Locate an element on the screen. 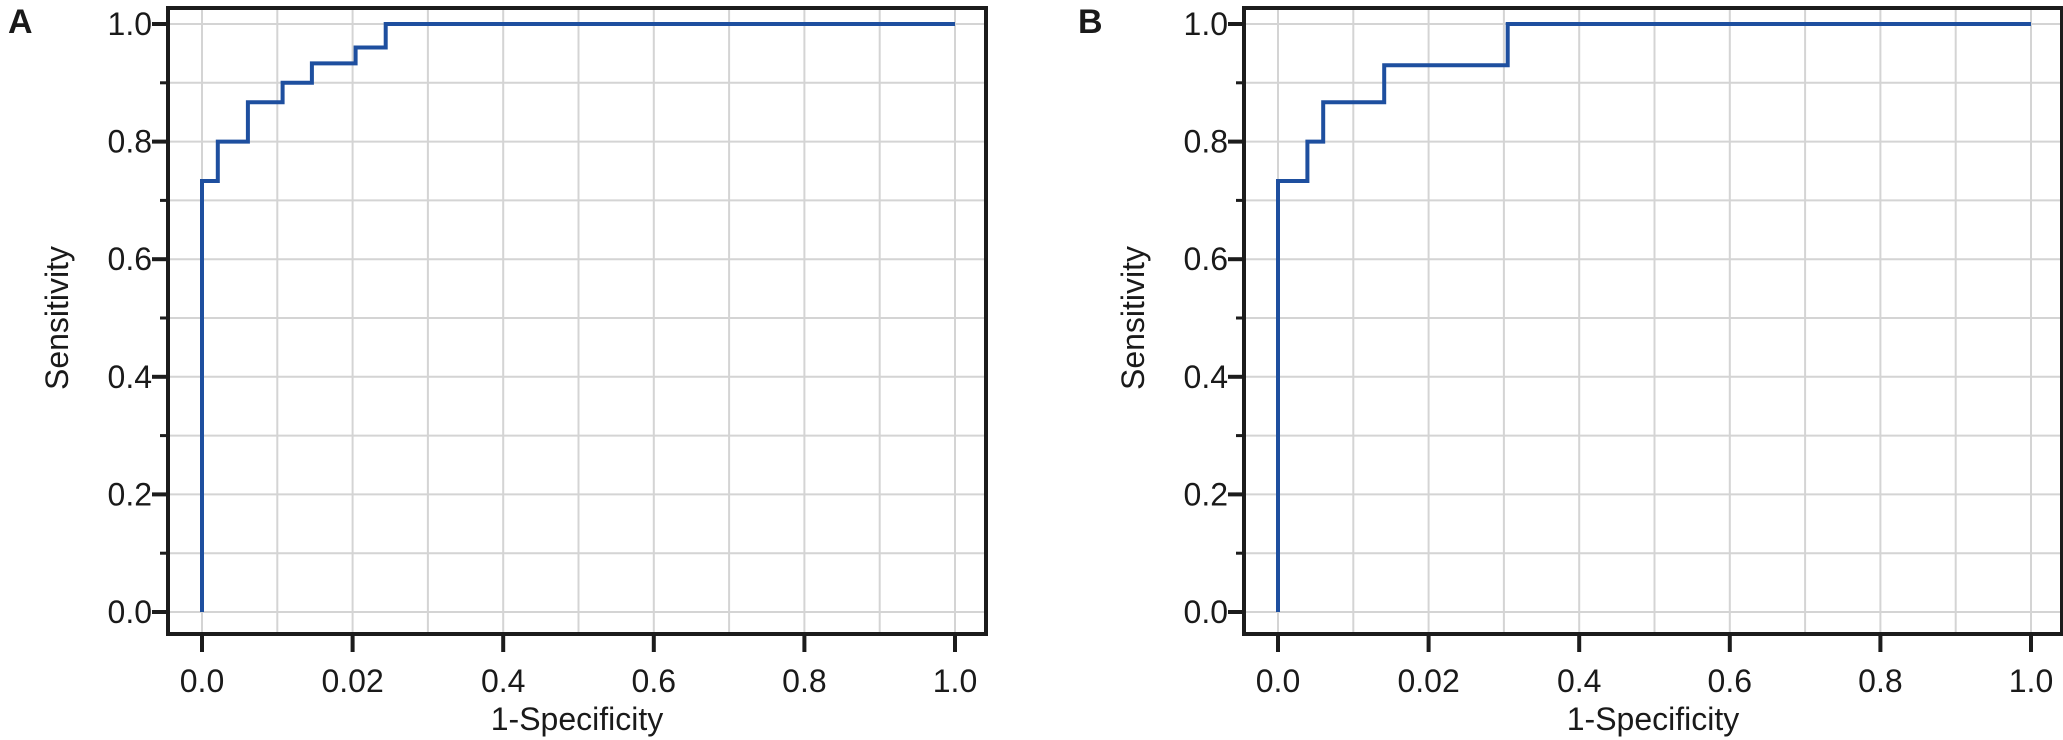  panel-b-x-tick-label: 0.8 is located at coordinates (1880, 681).